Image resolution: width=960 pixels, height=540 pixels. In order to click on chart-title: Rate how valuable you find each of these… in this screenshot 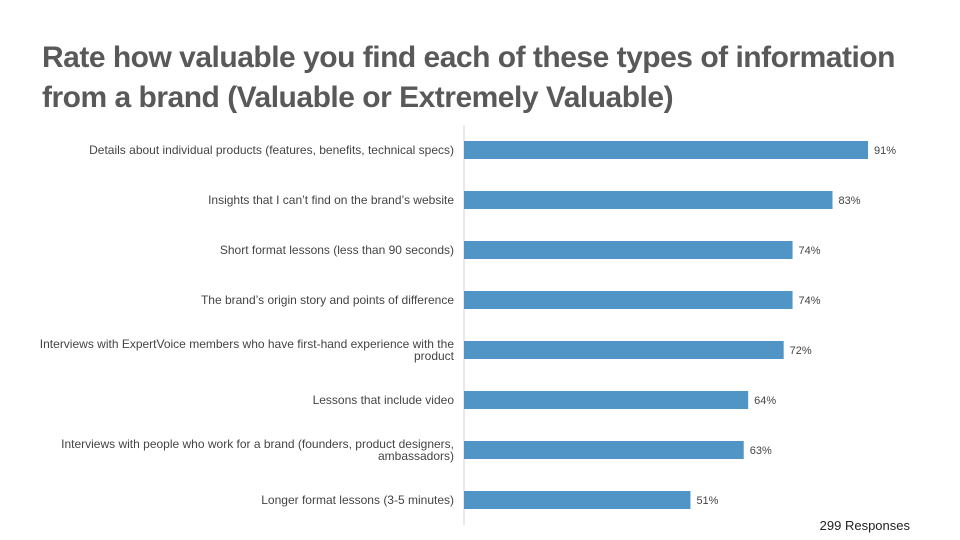, I will do `click(468, 77)`.